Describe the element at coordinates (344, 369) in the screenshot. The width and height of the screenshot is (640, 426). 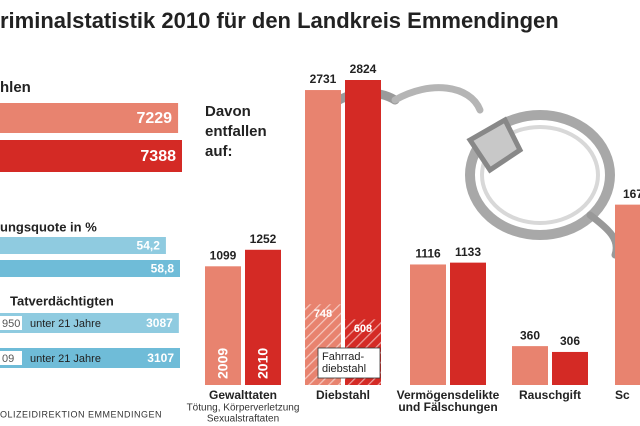
I see `sub-category-label: diebstahl` at that location.